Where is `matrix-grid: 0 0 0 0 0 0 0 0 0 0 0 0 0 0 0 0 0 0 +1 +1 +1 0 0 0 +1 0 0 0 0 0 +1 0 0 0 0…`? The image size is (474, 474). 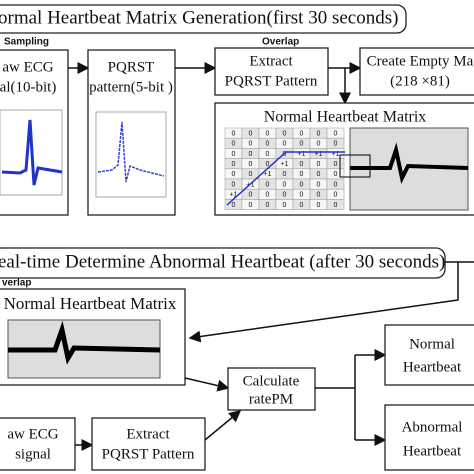 matrix-grid: 0 0 0 0 0 0 0 0 0 0 0 0 0 0 0 0 0 0 +1 +1 +1 0 0 0 +1 0 0 0 0 0 +1 0 0 0 0… is located at coordinates (284, 168).